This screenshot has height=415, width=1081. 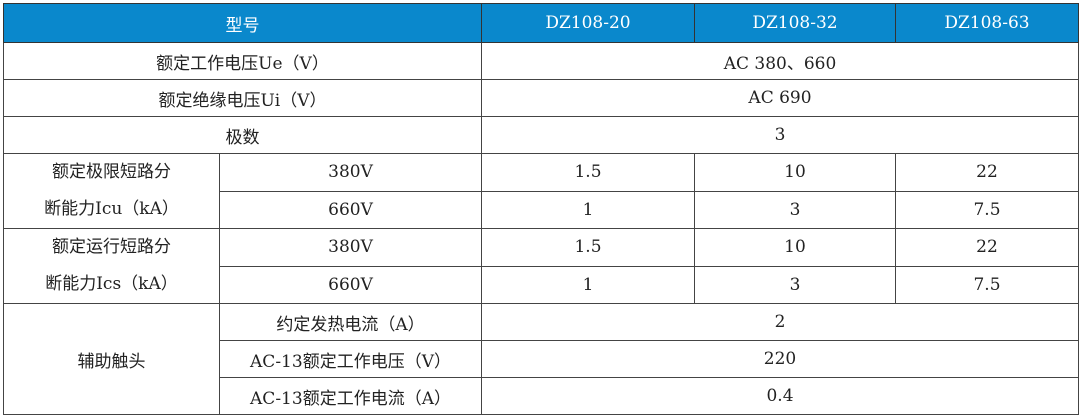 I want to click on model-col: DZ108-63, so click(x=987, y=23).